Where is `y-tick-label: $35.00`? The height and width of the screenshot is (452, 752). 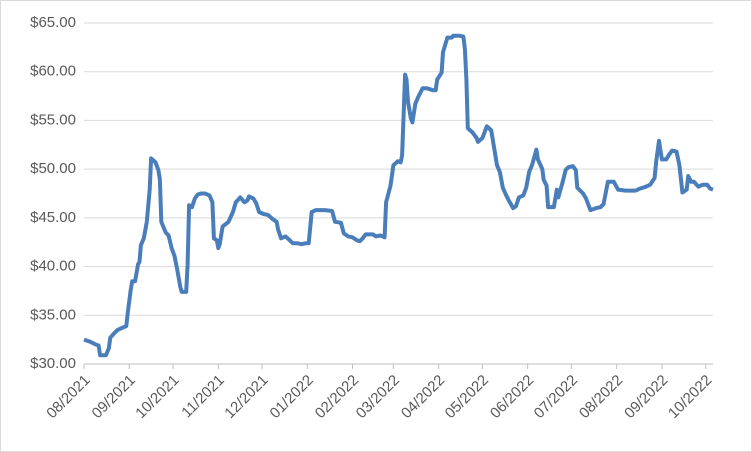
y-tick-label: $35.00 is located at coordinates (53, 314).